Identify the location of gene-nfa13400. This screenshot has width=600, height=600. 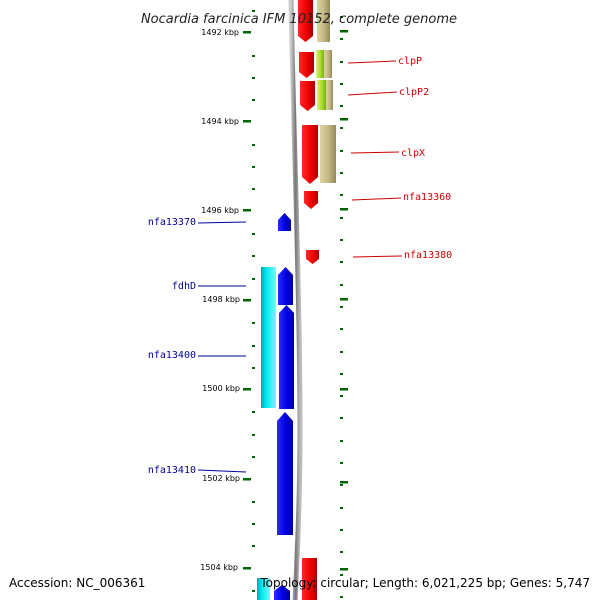
(286, 357).